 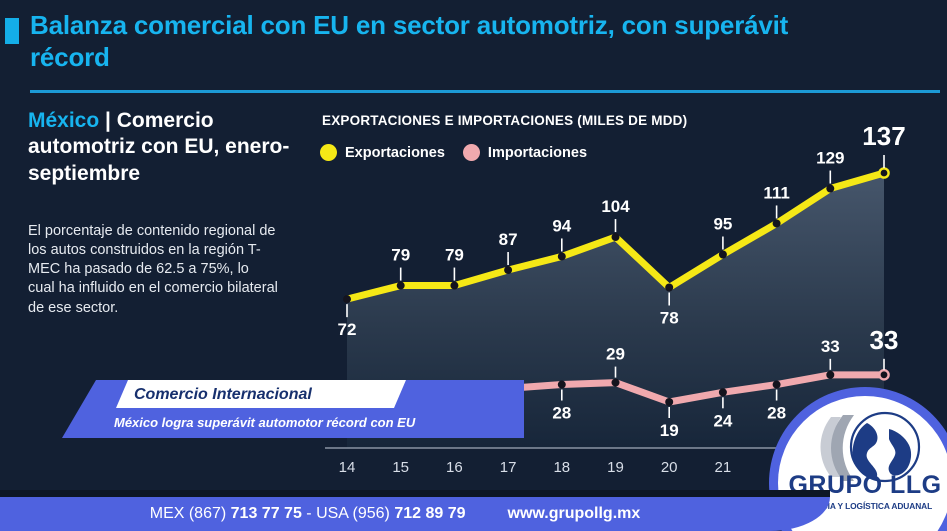 What do you see at coordinates (355, 513) in the screenshot?
I see `footer-usa-prefix: USA (956)` at bounding box center [355, 513].